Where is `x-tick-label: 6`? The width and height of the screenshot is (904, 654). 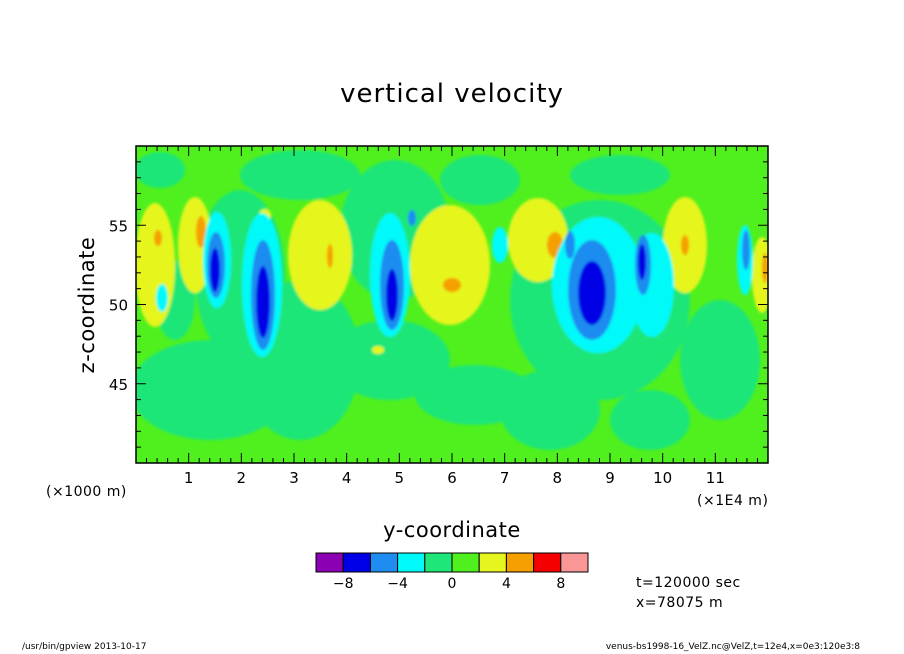 x-tick-label: 6 is located at coordinates (452, 478).